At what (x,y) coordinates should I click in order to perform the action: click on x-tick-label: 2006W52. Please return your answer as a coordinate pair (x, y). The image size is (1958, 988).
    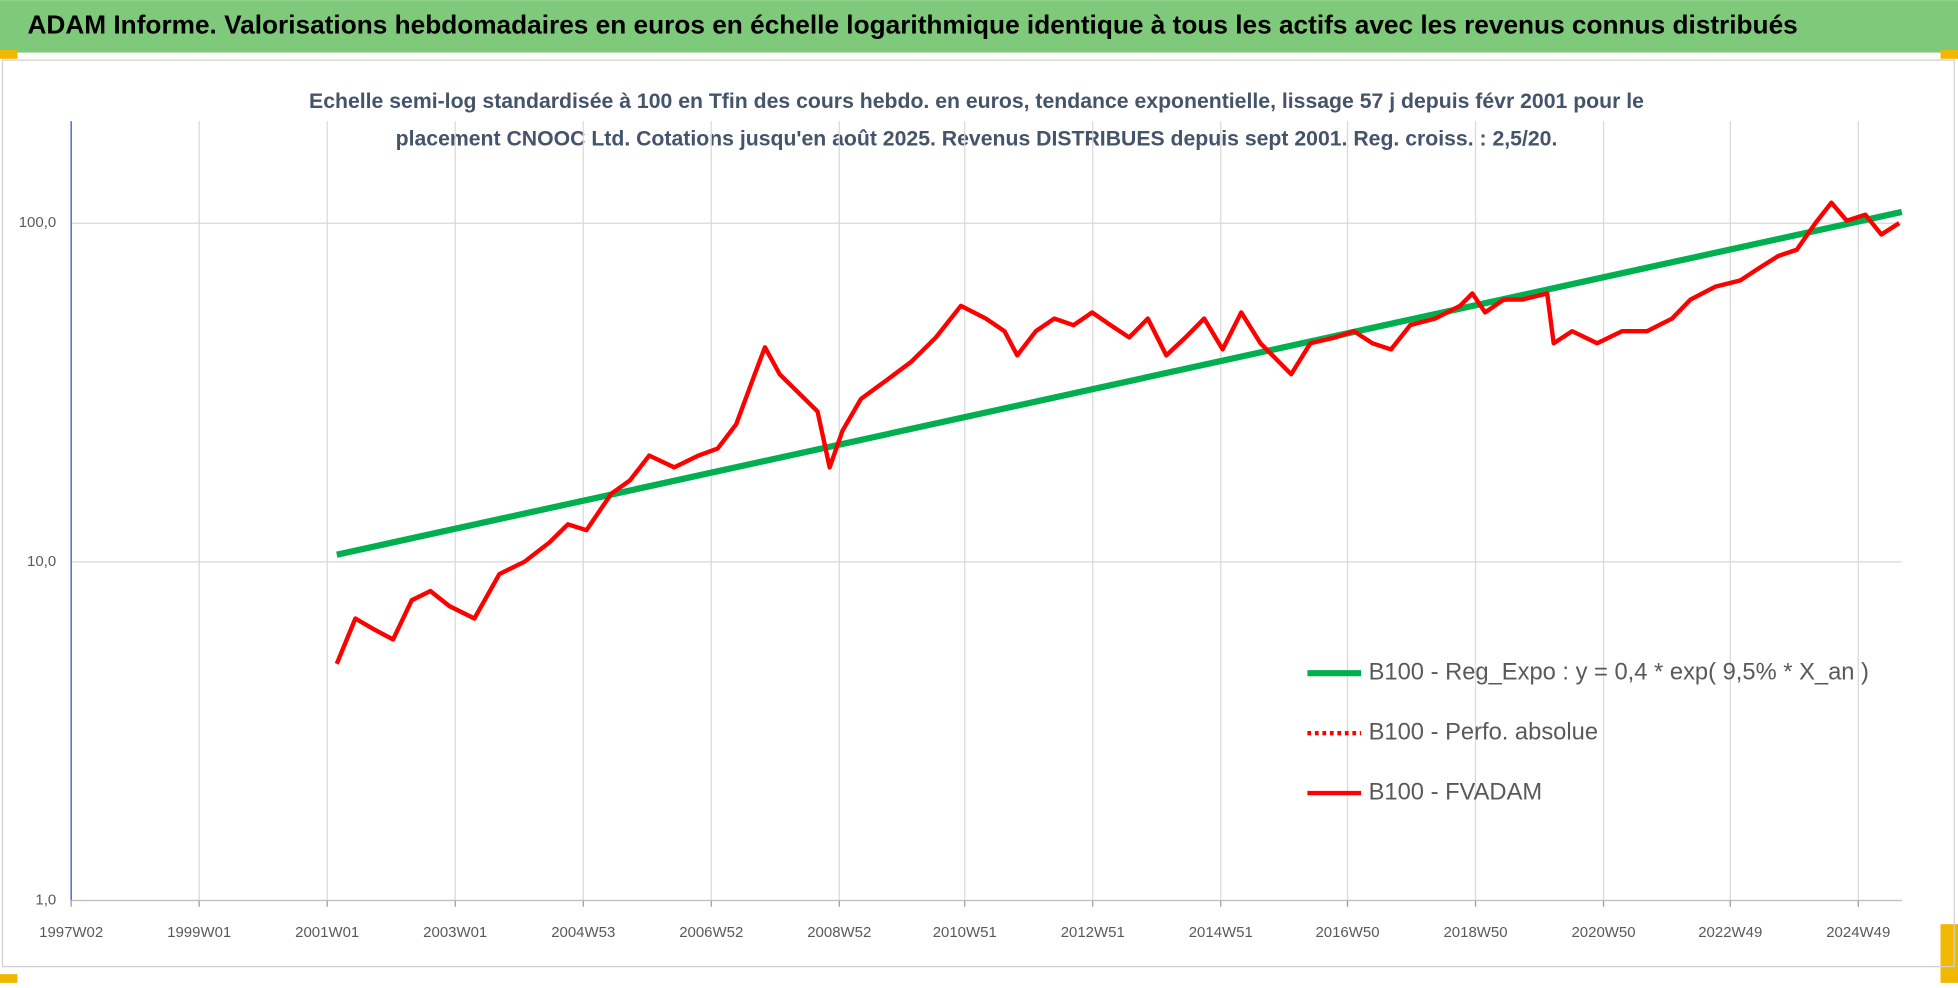
    Looking at the image, I should click on (711, 932).